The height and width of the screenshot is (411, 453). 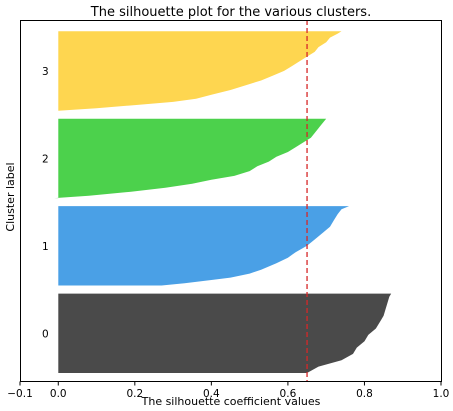 I want to click on x-tick-label: −0.1, so click(x=20, y=394).